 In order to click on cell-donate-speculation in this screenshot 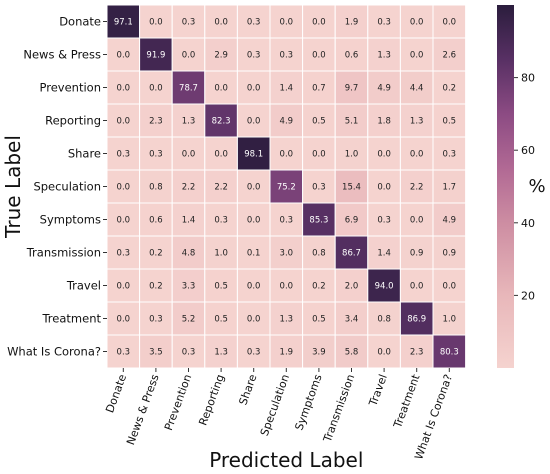, I will do `click(286, 21)`.